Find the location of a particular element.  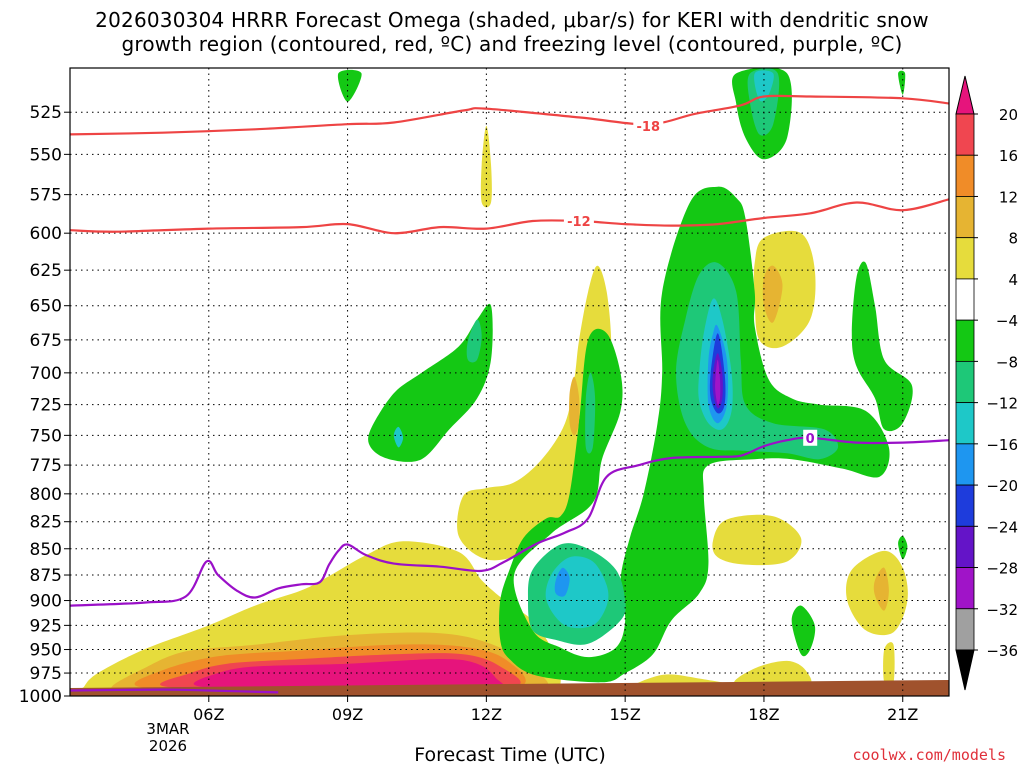

contour-label-18c-isotherm: -18 is located at coordinates (649, 127).